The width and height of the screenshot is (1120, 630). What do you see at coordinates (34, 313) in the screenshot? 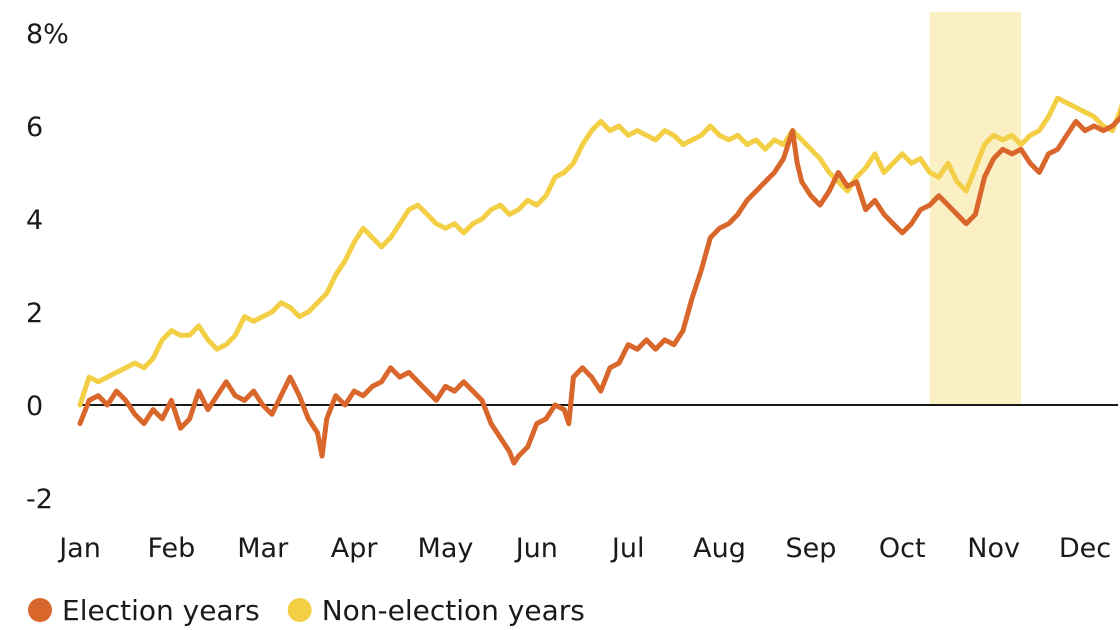
I see `y-tick-label: 2` at bounding box center [34, 313].